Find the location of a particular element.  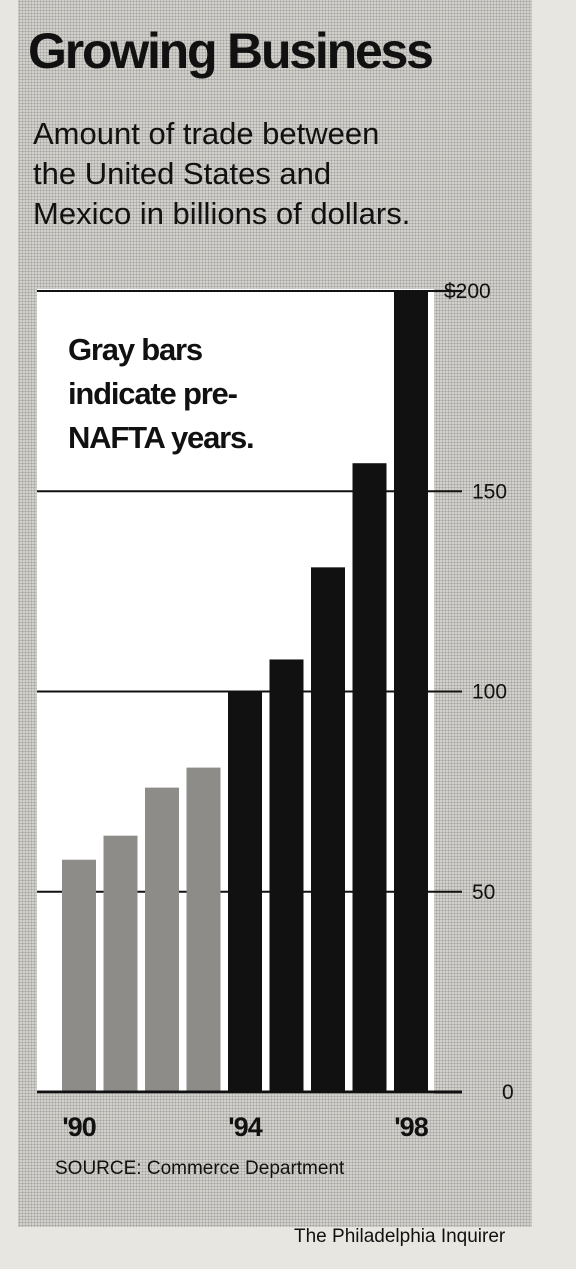

y-tick-label-150: 150 is located at coordinates (489, 491).